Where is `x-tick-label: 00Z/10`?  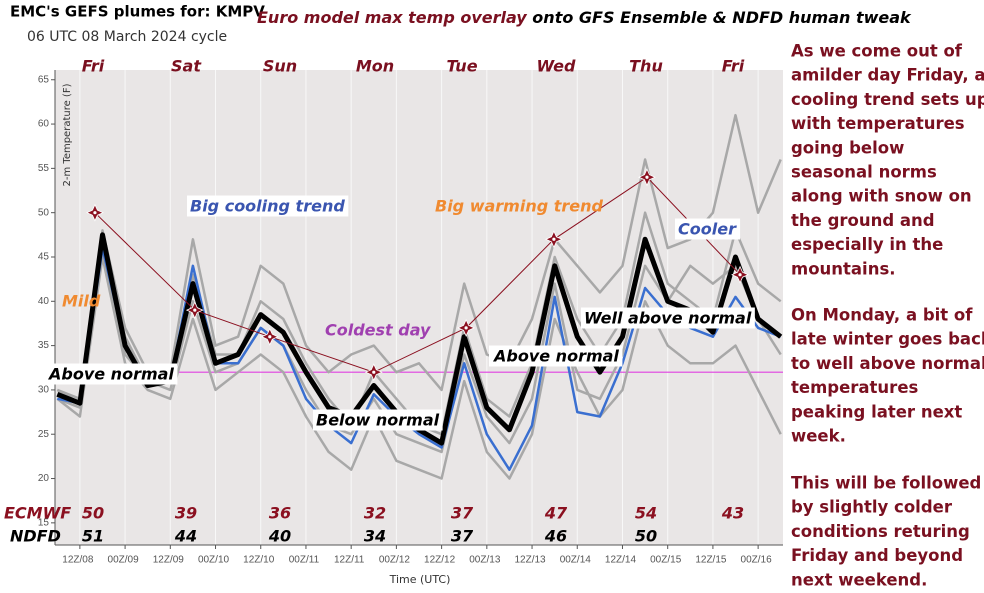
x-tick-label: 00Z/10 is located at coordinates (214, 560).